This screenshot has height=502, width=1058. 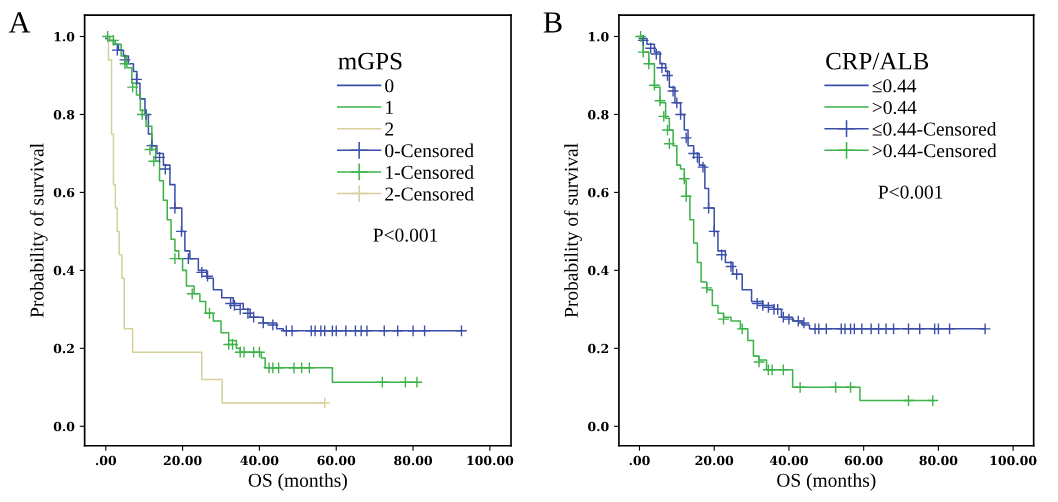 What do you see at coordinates (336, 460) in the screenshot?
I see `x-tick-label: 60.00` at bounding box center [336, 460].